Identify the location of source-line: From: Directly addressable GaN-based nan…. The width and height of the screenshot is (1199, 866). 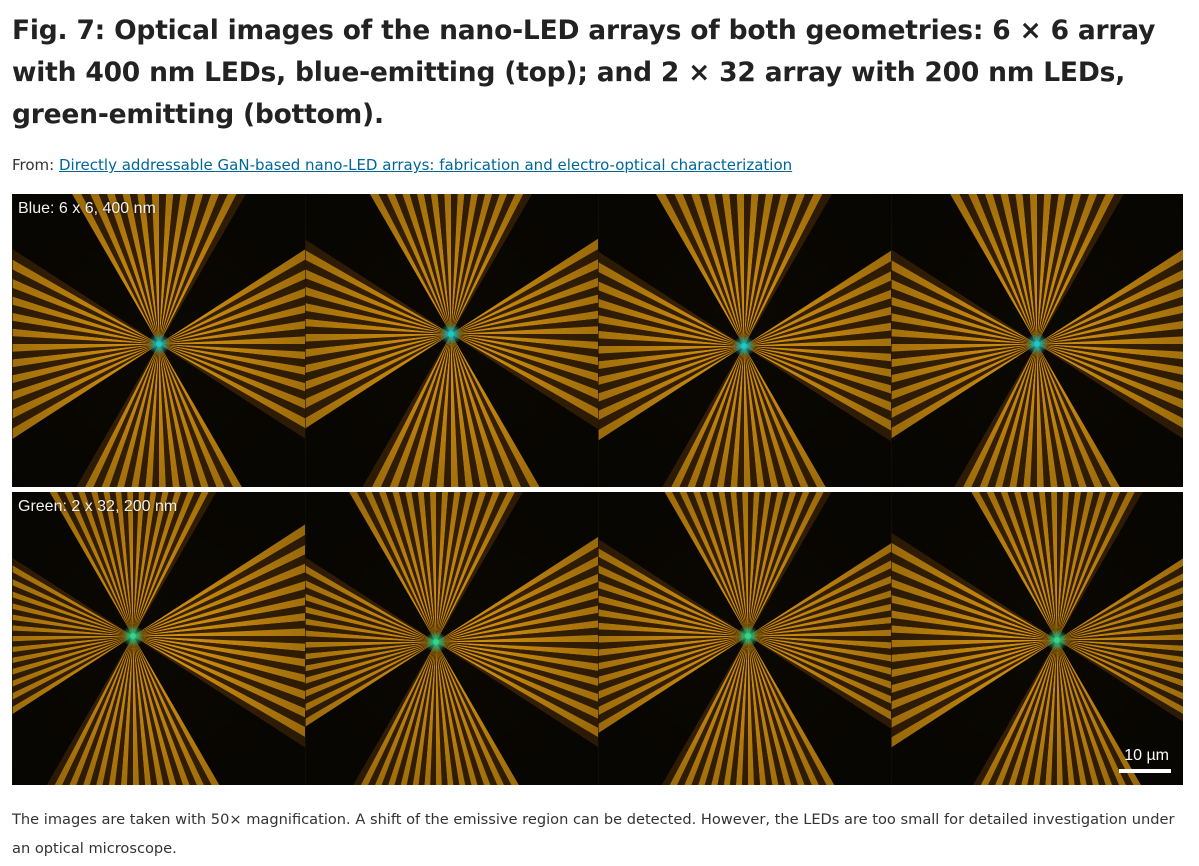
(402, 165).